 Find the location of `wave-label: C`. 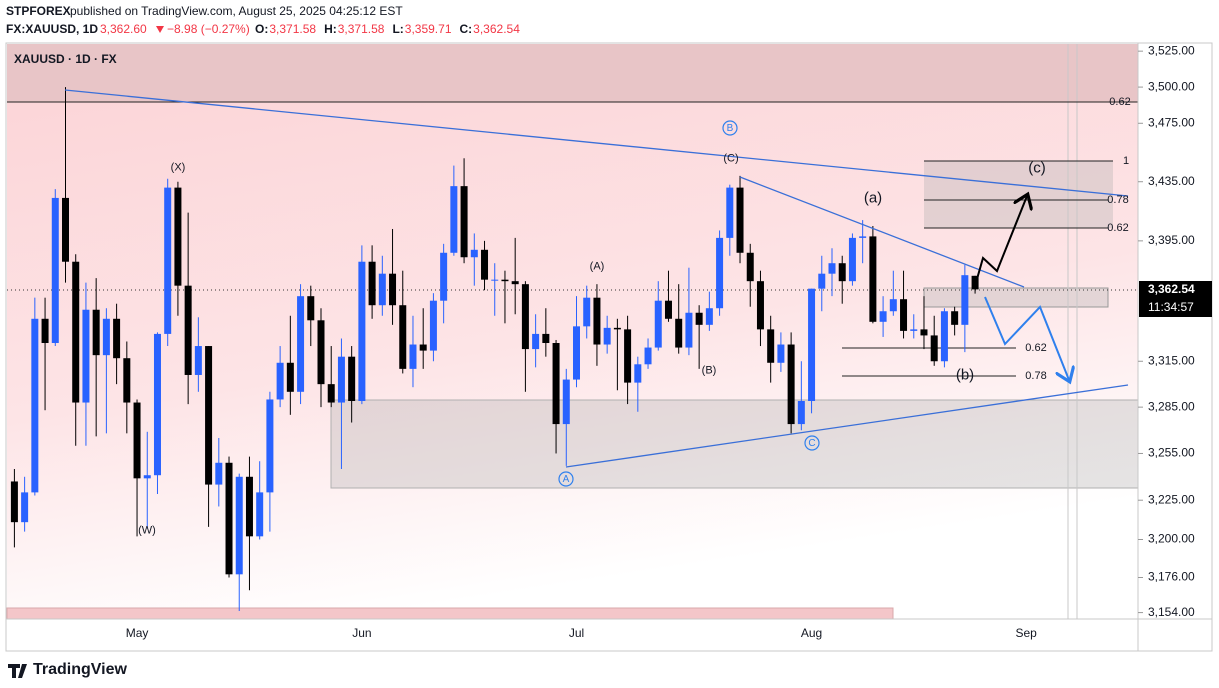

wave-label: C is located at coordinates (811, 443).